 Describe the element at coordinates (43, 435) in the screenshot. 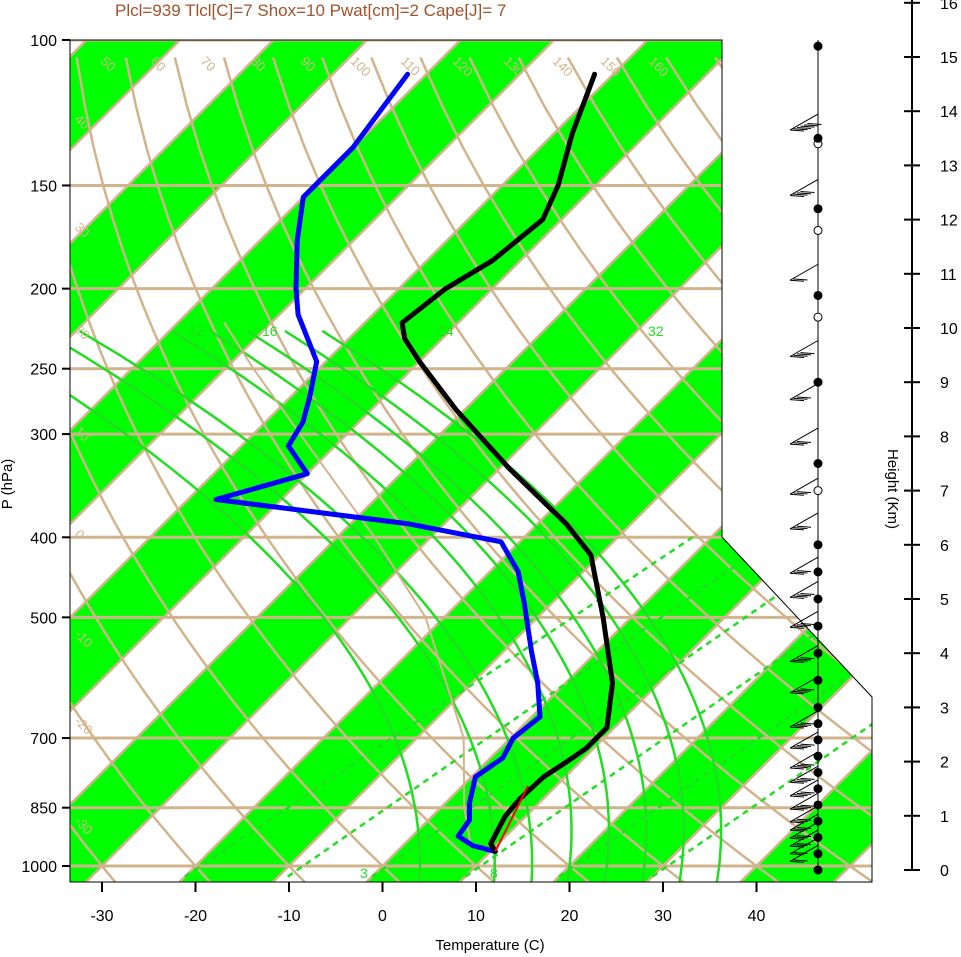

I see `pressure-tick-label: 300` at that location.